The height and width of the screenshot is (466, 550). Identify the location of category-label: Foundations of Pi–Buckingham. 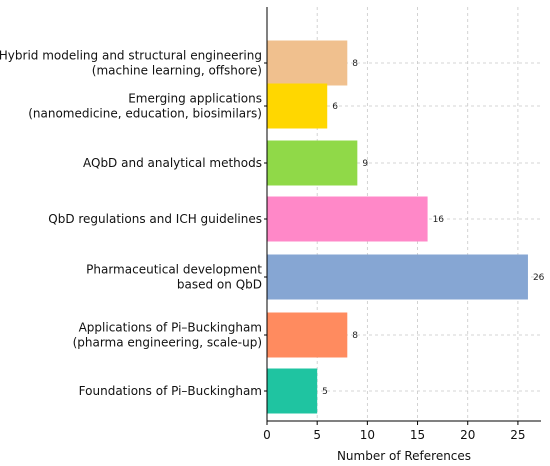
(170, 391).